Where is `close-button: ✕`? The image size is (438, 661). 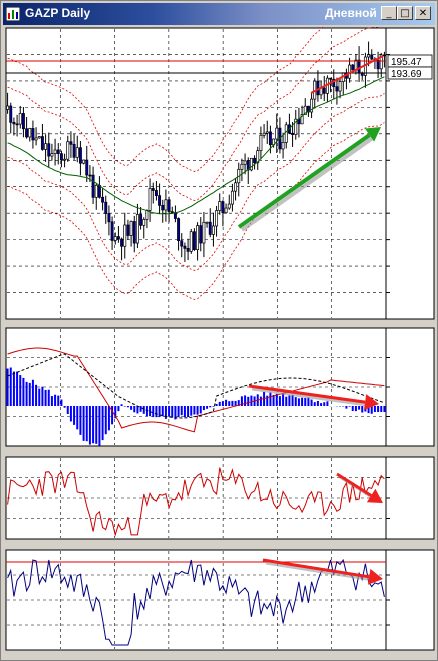
close-button: ✕ is located at coordinates (423, 13).